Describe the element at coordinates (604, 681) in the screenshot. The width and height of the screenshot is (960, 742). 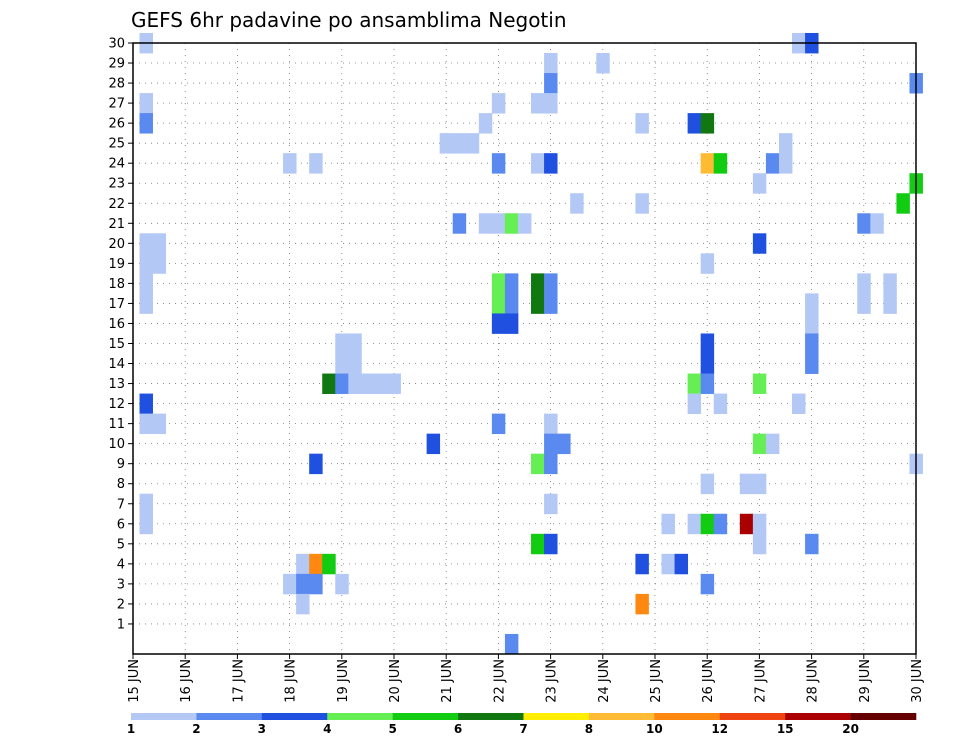
I see `x-tick-label: 24 JUN` at that location.